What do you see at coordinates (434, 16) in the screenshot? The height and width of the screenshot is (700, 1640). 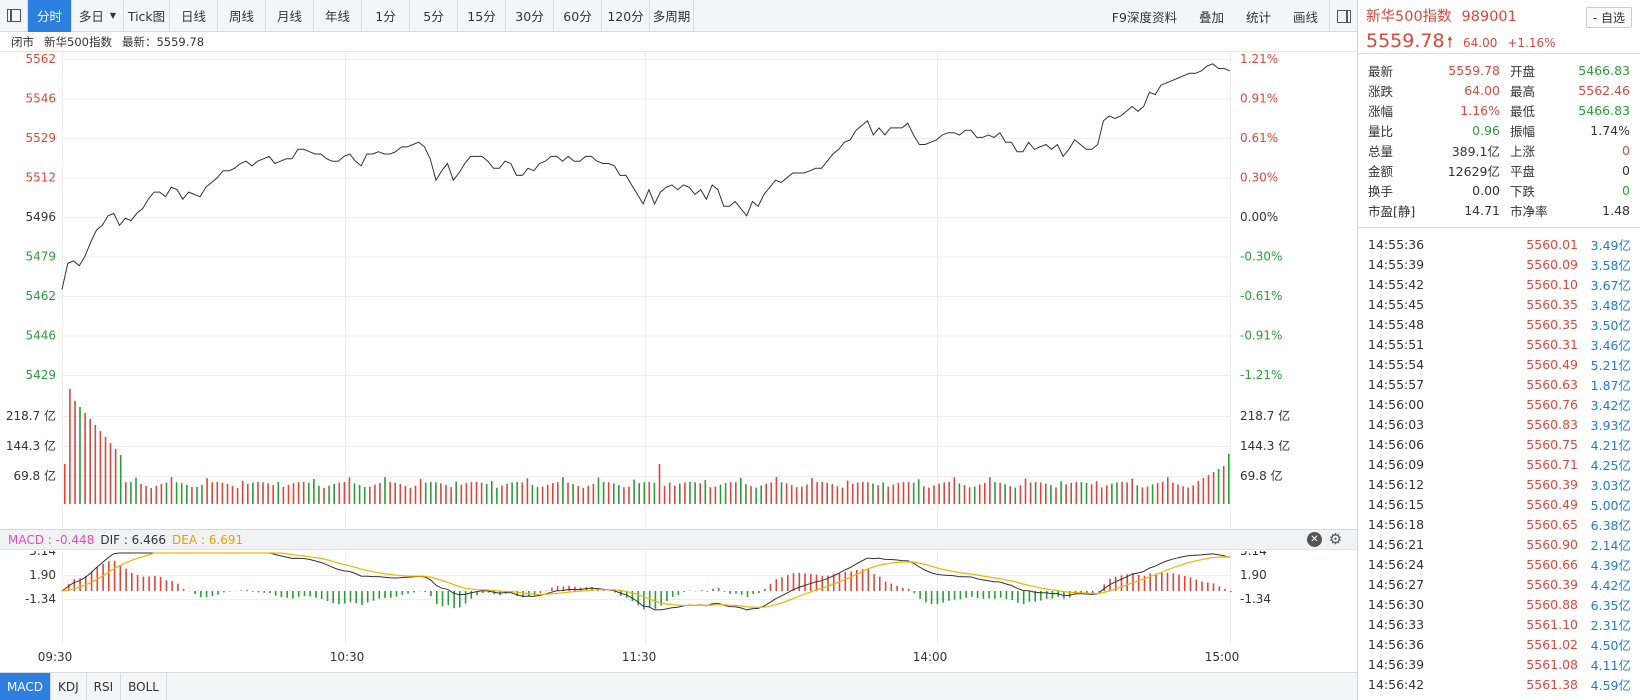 I see `tab-5min: 5分` at bounding box center [434, 16].